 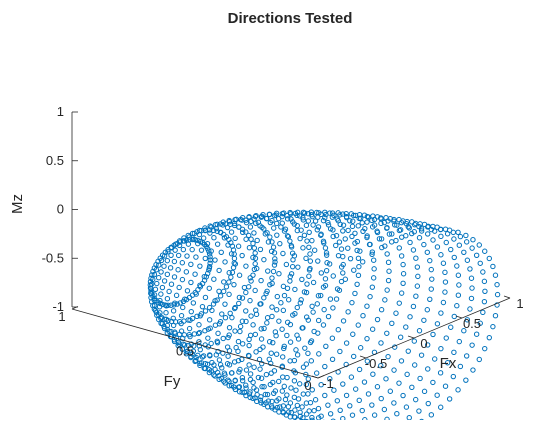 What do you see at coordinates (472, 323) in the screenshot?
I see `x-tick-label: 0.5` at bounding box center [472, 323].